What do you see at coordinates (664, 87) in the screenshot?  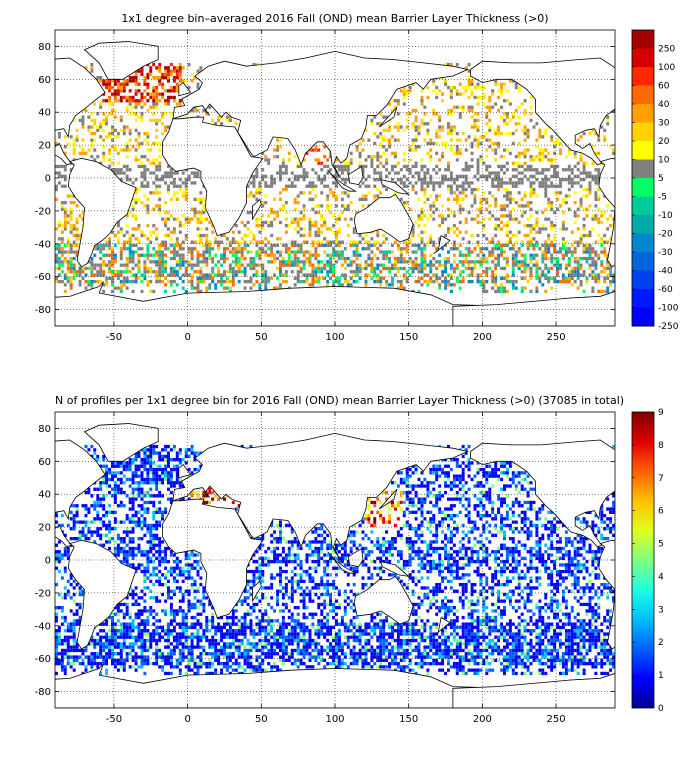 I see `colorbar-label: 60` at bounding box center [664, 87].